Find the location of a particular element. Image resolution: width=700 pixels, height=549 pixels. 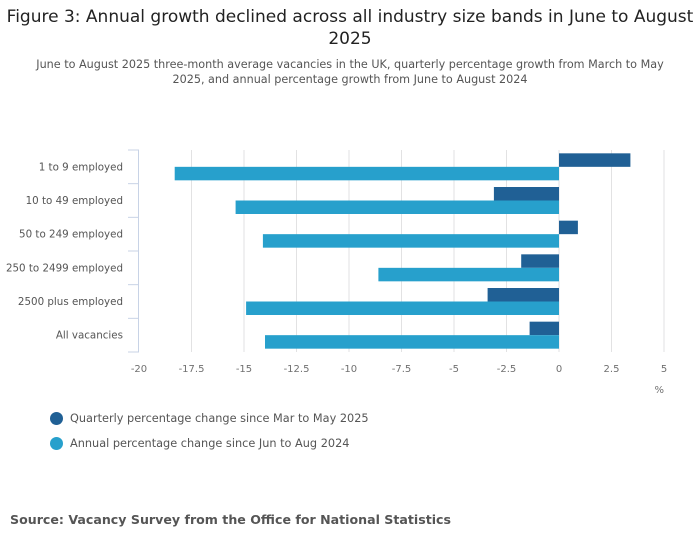

x-tick-label: -7.5 is located at coordinates (402, 369).